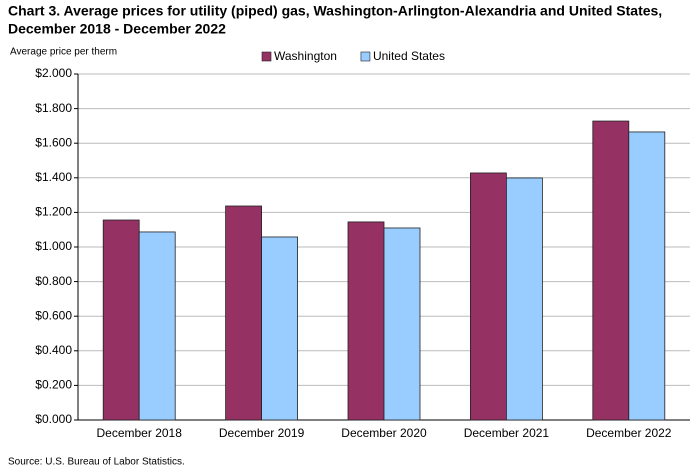 The width and height of the screenshot is (700, 475). Describe the element at coordinates (117, 29) in the screenshot. I see `chart-title: December 2018 - December 2022` at that location.